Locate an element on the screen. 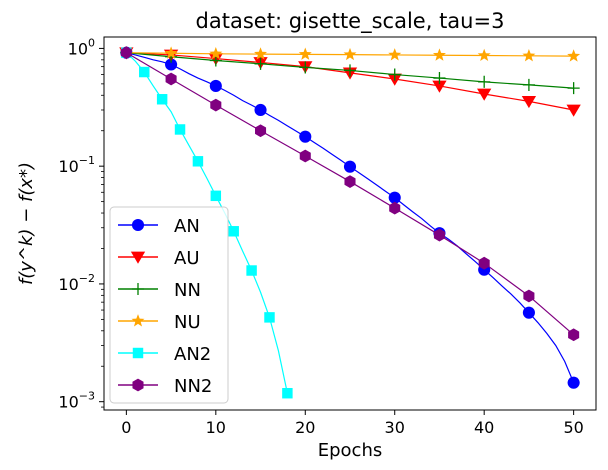 The image size is (608, 470). x-tick-label: 0 is located at coordinates (126, 427).